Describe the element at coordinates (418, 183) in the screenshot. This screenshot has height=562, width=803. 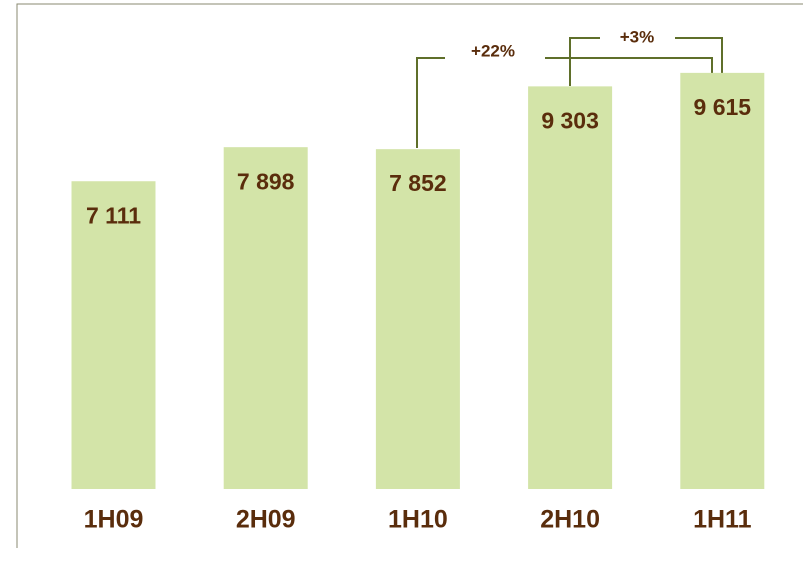
I see `value-label: 7 852` at that location.